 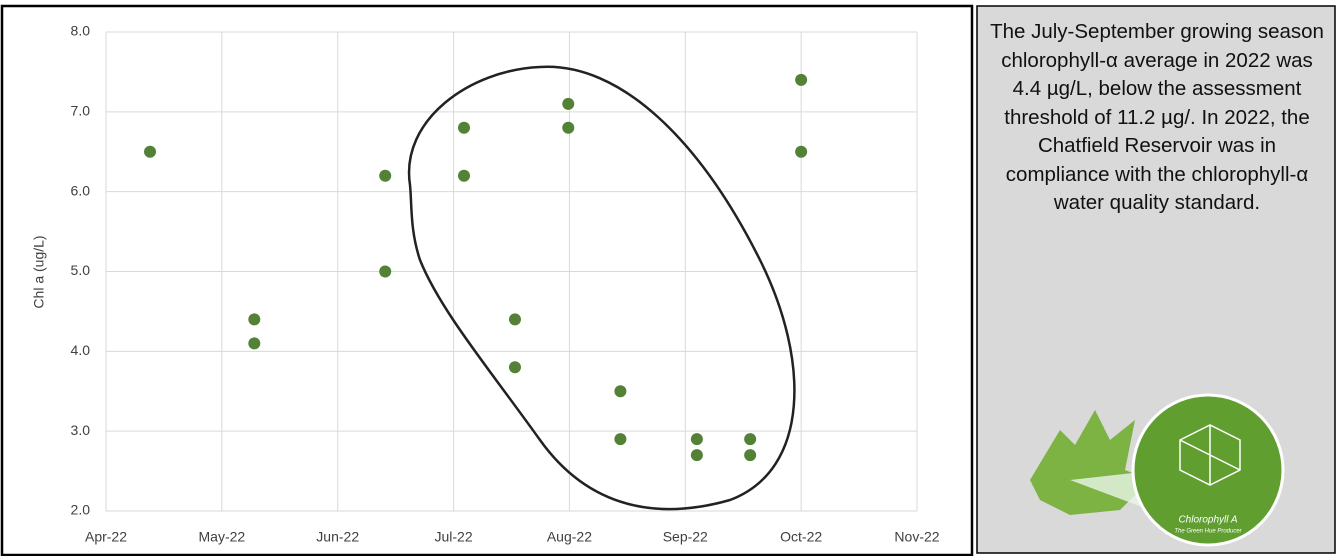 What do you see at coordinates (1207, 520) in the screenshot?
I see `image-caption: Chlorophyll A` at bounding box center [1207, 520].